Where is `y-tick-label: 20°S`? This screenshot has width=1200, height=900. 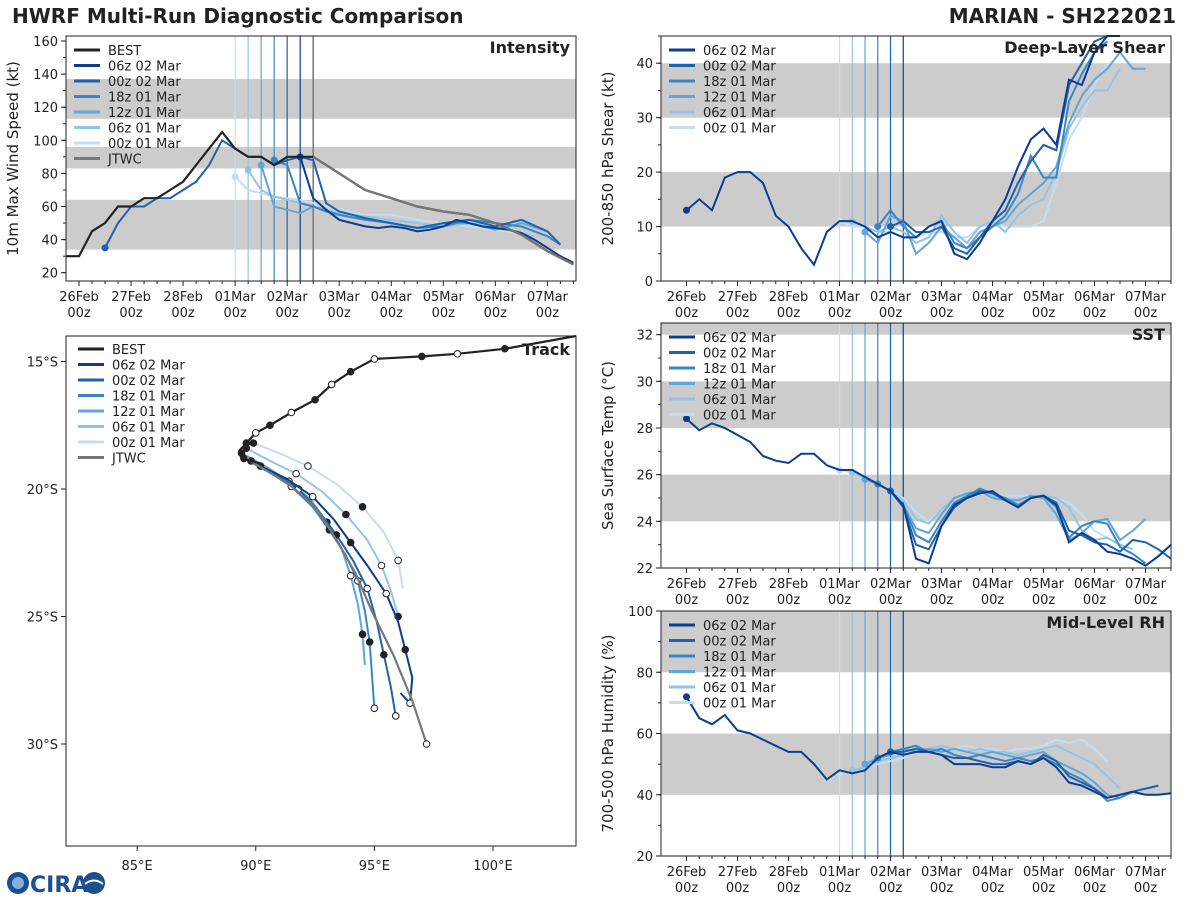
y-tick-label: 20°S is located at coordinates (42, 490).